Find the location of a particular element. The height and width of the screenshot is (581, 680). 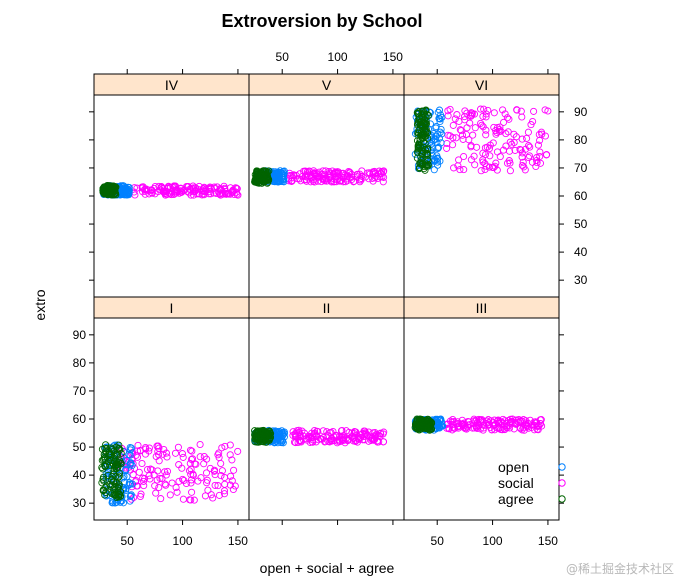

chart-title: Extroversion by School is located at coordinates (321, 21).